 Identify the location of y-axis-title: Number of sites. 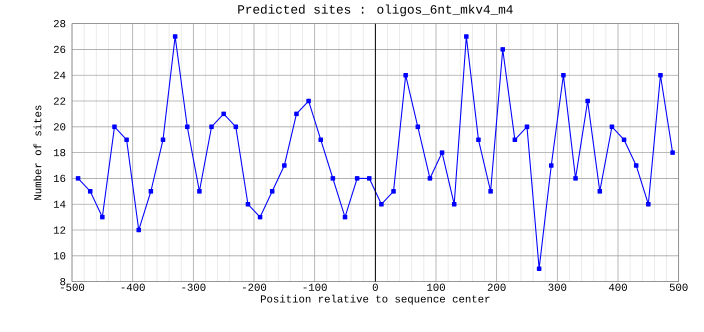
(38, 153).